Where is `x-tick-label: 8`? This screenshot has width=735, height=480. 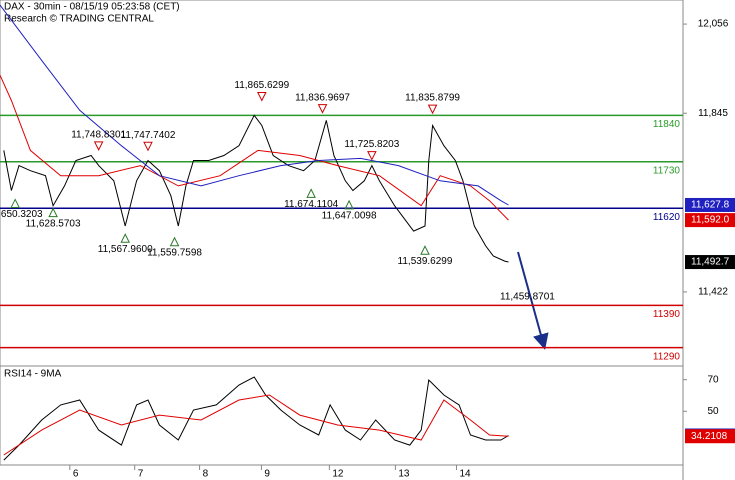
x-tick-label: 8 is located at coordinates (206, 474).